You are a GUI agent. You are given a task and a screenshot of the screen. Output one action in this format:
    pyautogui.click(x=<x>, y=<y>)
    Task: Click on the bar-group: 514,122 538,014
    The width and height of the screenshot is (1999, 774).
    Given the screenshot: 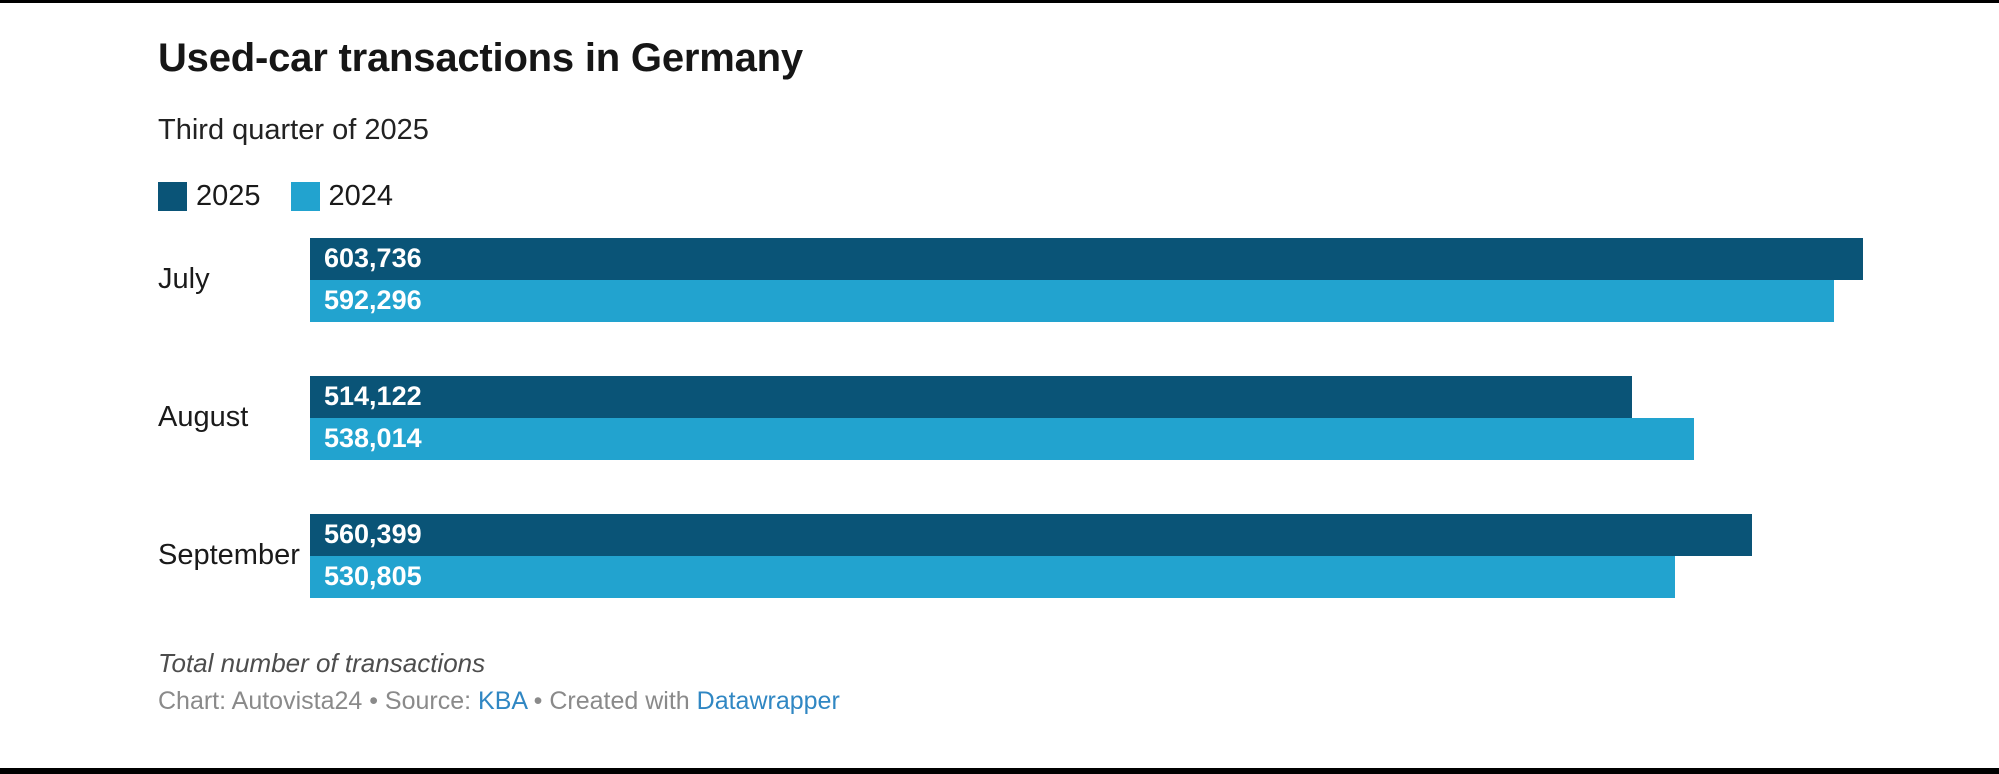 What is the action you would take?
    pyautogui.click(x=1086, y=417)
    